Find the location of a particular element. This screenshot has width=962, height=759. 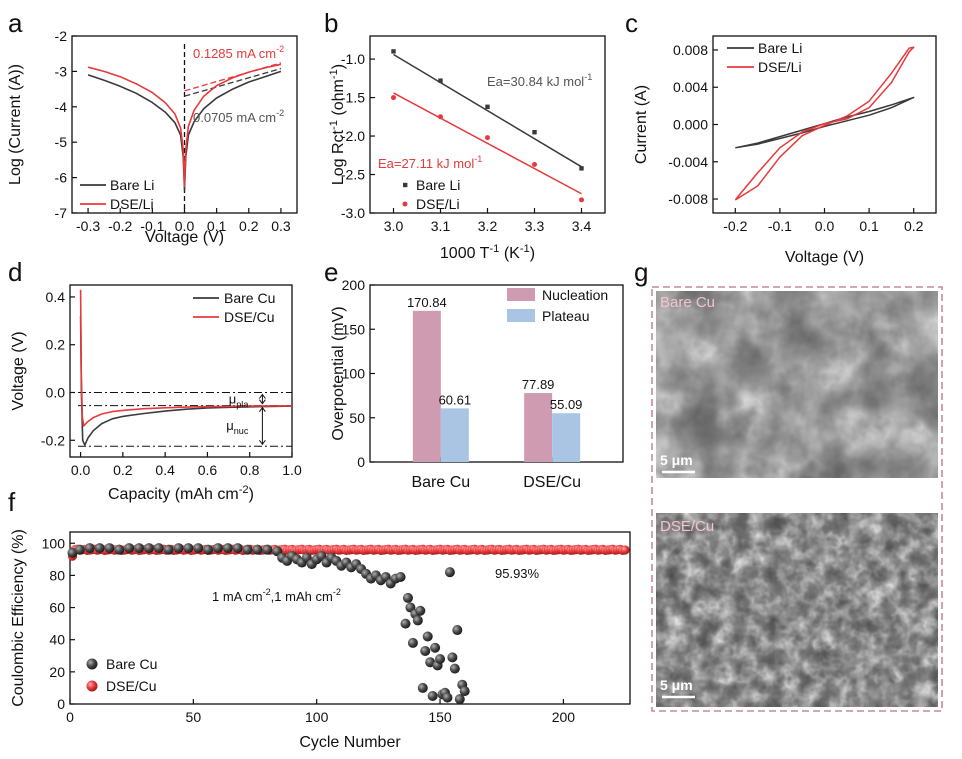

annotation-ea-dse: Ea=27.11 kJ mol-1 is located at coordinates (430, 162).